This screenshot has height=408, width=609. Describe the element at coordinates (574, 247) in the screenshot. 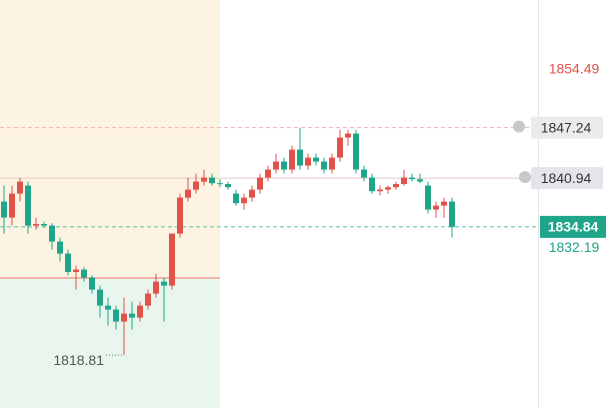

I see `y-tick-label: 1832.19` at that location.